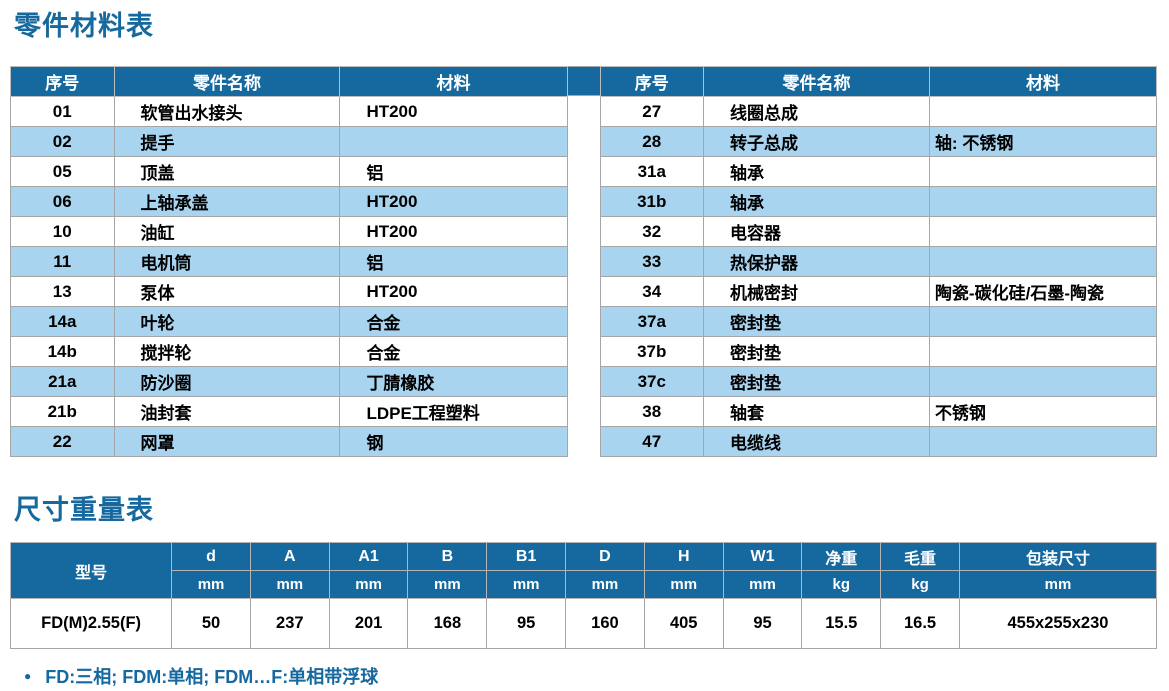 This screenshot has height=691, width=1169. Describe the element at coordinates (62, 111) in the screenshot. I see `cell-serial: 01` at that location.